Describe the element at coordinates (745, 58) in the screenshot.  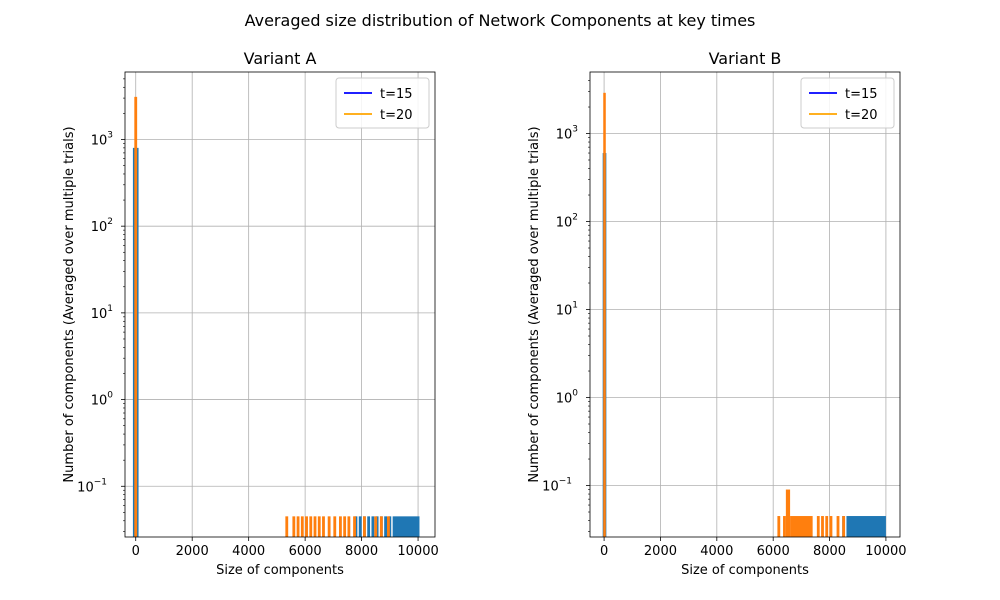
I see `chart-title: Variant B` at that location.